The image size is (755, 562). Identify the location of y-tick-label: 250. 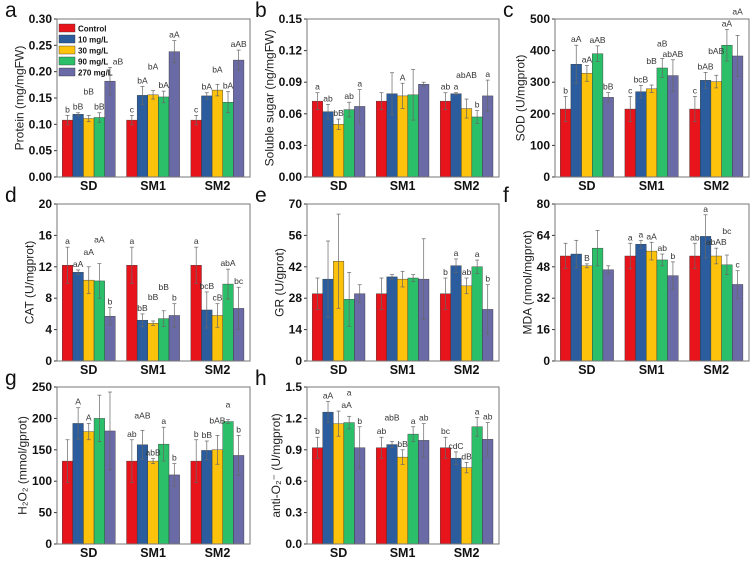
(42, 387).